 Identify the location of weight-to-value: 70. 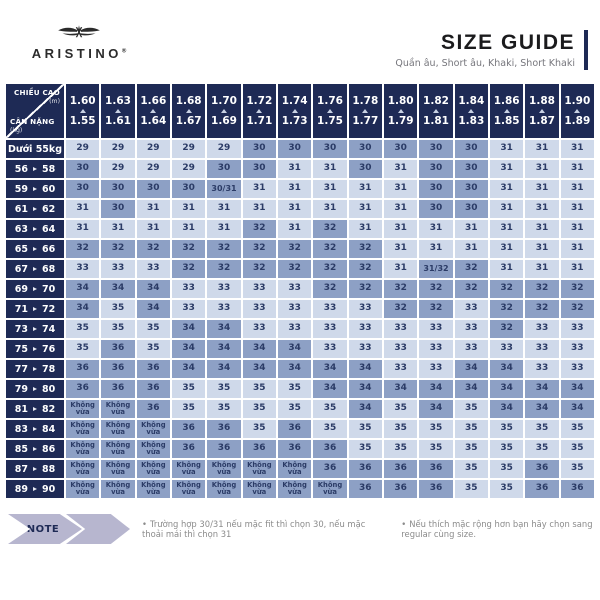
(49, 289).